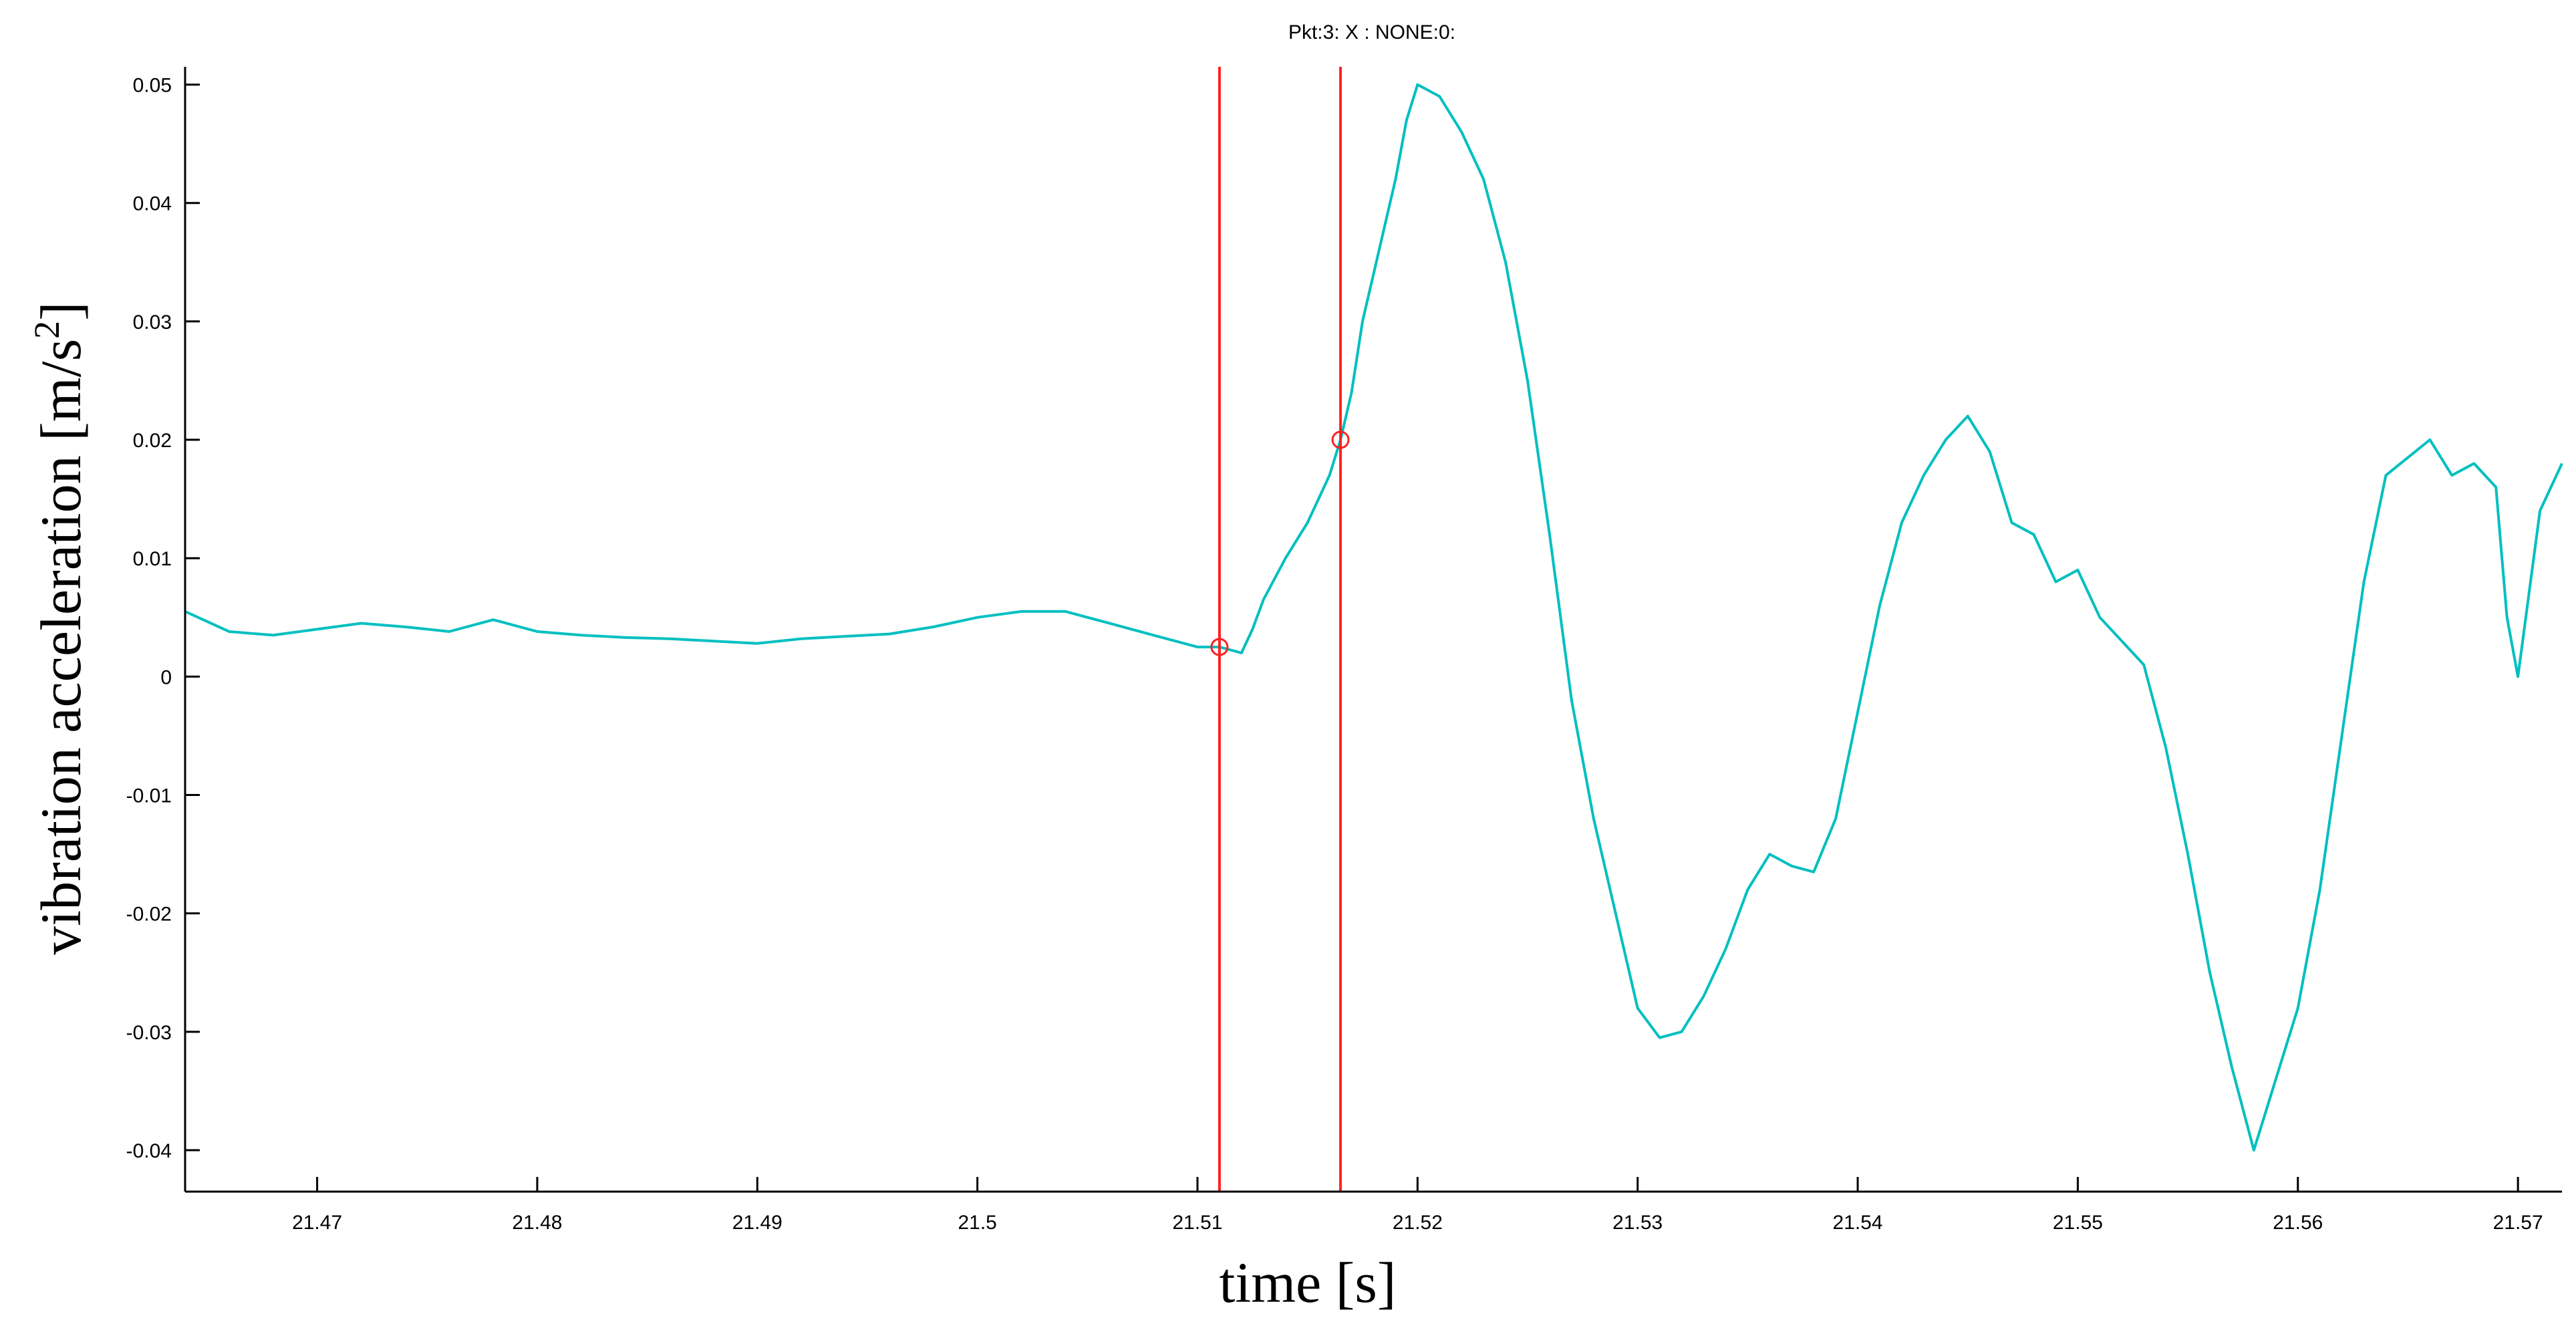 This screenshot has height=1344, width=2576. What do you see at coordinates (2518, 1223) in the screenshot?
I see `x-tick-label: 21.57` at bounding box center [2518, 1223].